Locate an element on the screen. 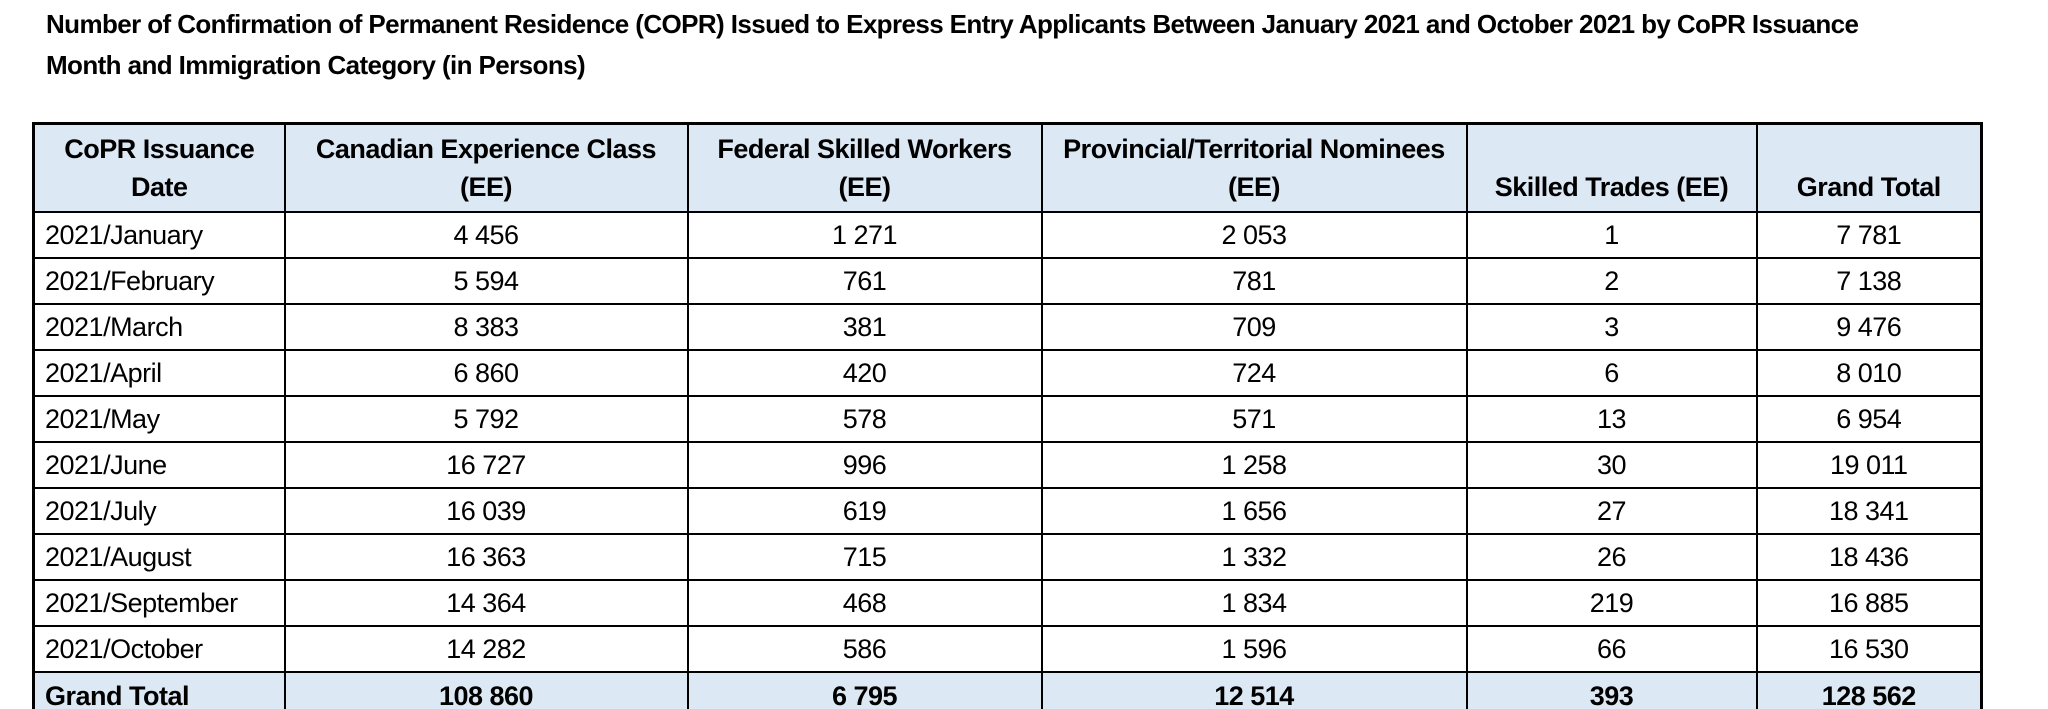 The height and width of the screenshot is (709, 2048). value-cell: 619 is located at coordinates (864, 511).